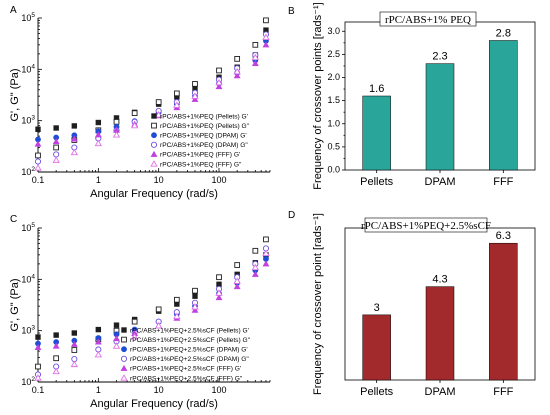 The height and width of the screenshot is (415, 550). What do you see at coordinates (205, 126) in the screenshot?
I see `legend-label: rPC/ABS+1%PEQ (Pellets) G"` at bounding box center [205, 126].